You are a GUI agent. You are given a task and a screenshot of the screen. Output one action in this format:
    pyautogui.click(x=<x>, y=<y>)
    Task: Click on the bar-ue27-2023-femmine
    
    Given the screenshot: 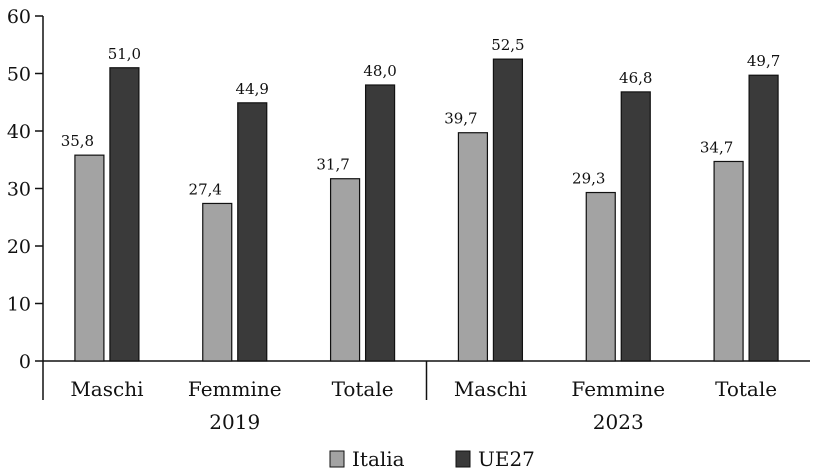 What is the action you would take?
    pyautogui.click(x=635, y=226)
    